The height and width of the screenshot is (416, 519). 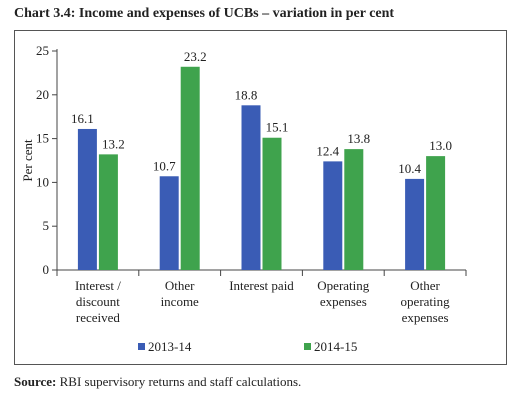 What do you see at coordinates (46, 225) in the screenshot?
I see `y-tick-label: 5` at bounding box center [46, 225].